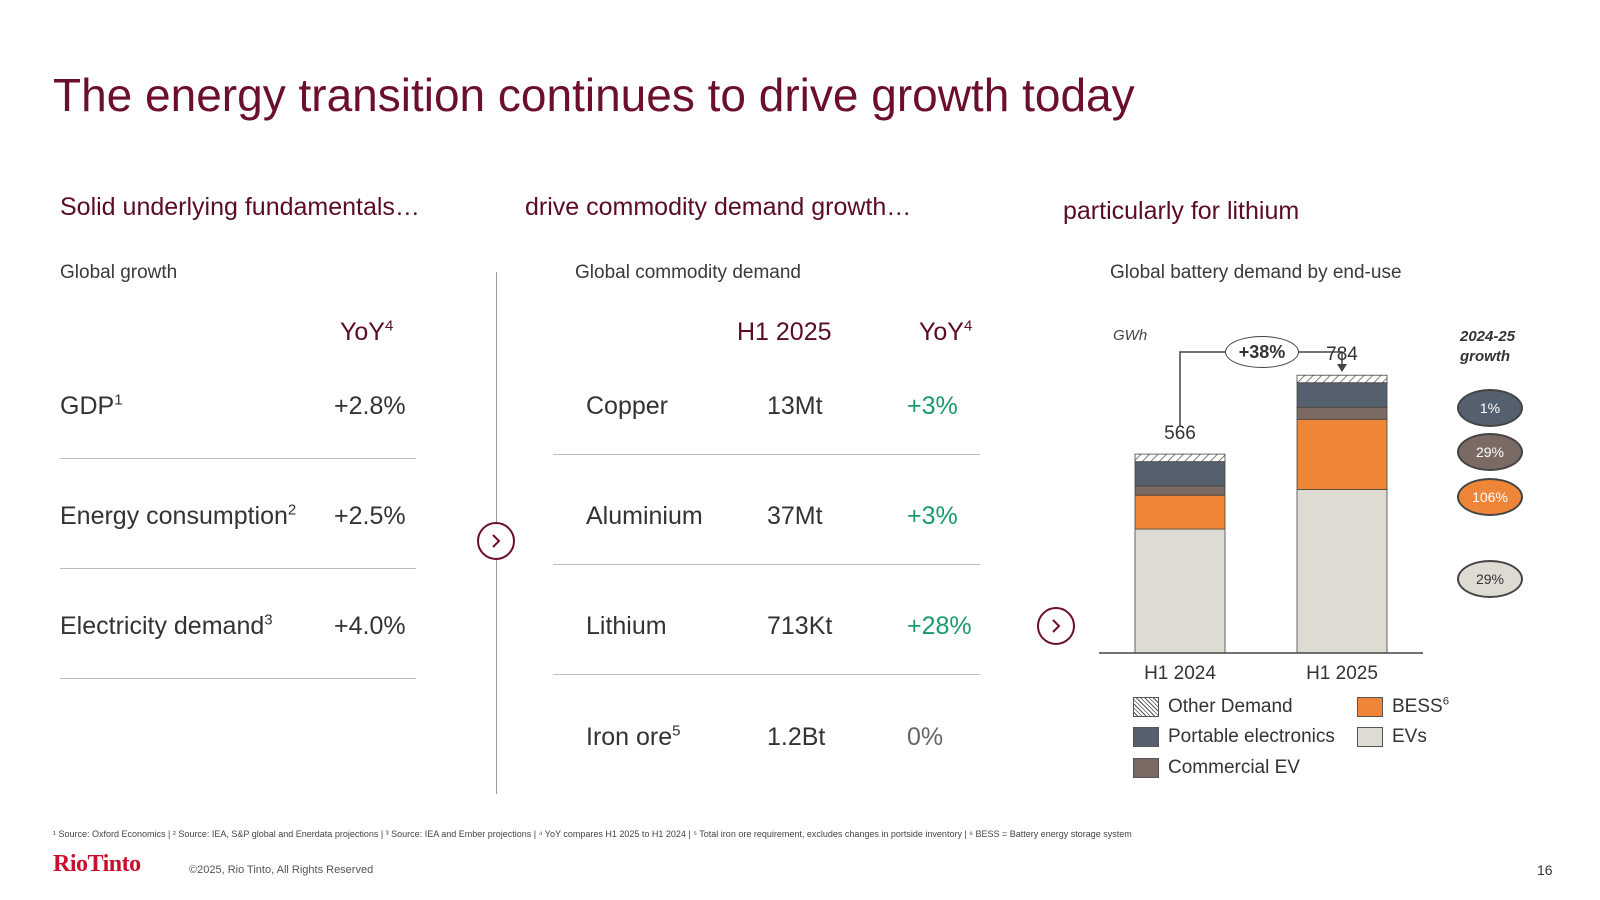 This screenshot has width=1600, height=900. Describe the element at coordinates (1342, 355) in the screenshot. I see `bar-total-label: 784` at that location.